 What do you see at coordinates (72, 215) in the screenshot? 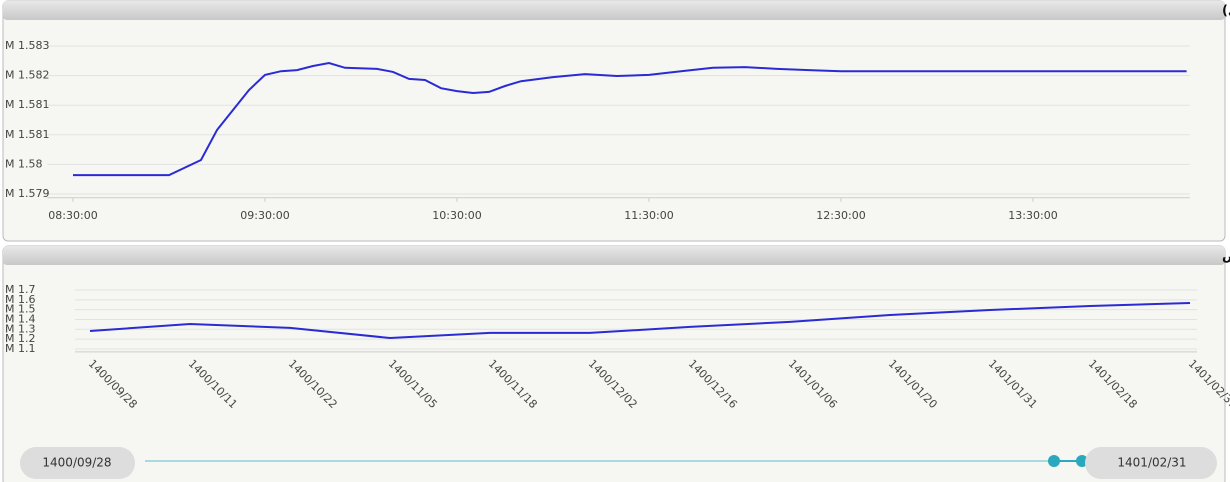
I see `x-tick-label: 08:30:00` at bounding box center [72, 215].